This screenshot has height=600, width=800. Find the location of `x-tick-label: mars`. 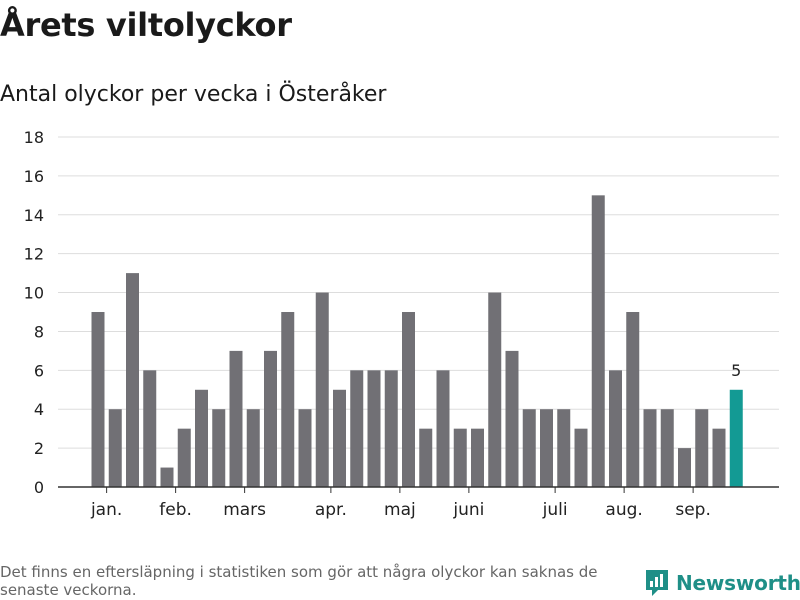

x-tick-label: mars is located at coordinates (244, 510).